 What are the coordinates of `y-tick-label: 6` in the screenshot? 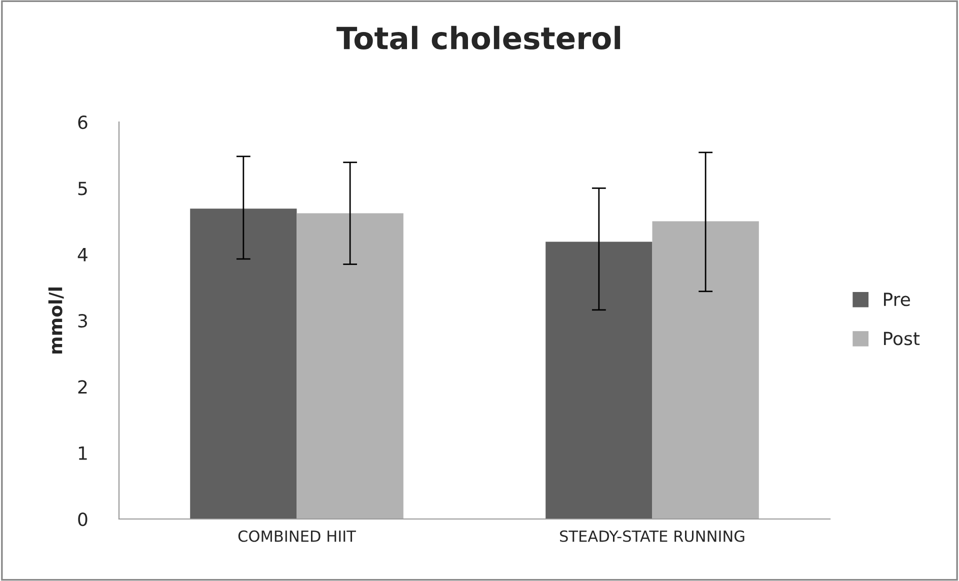 It's located at (83, 122).